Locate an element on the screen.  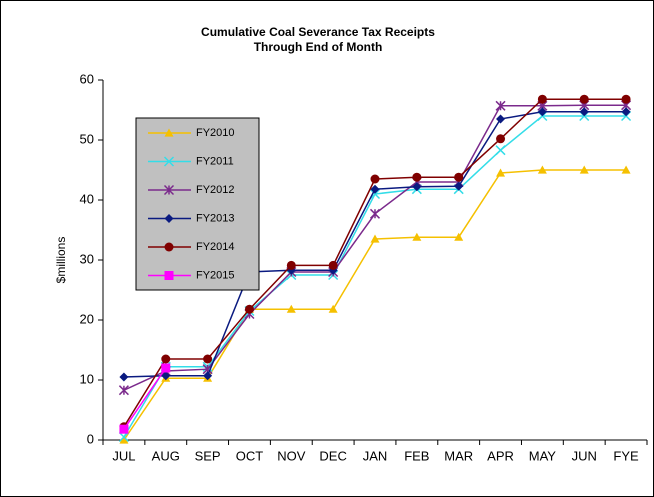
y-tick-label: 40 is located at coordinates (87, 198).